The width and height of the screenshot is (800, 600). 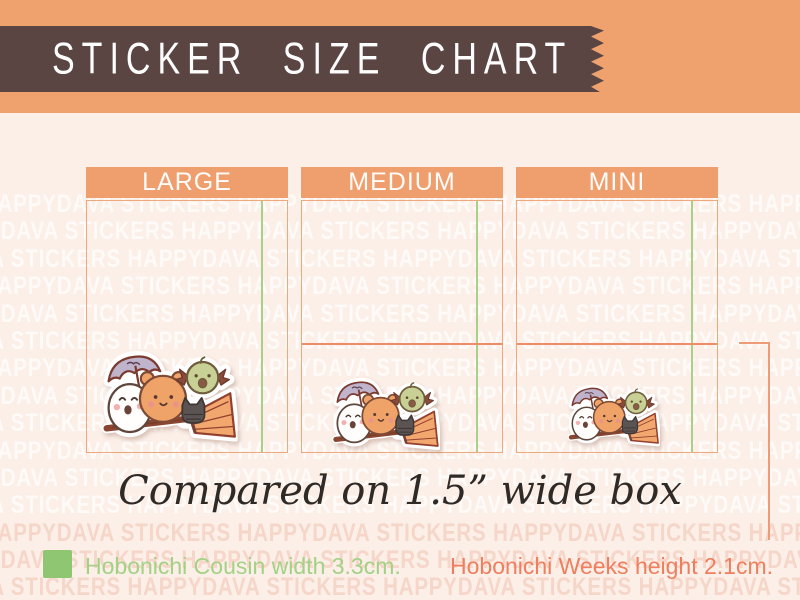 I want to click on size-box-mini: MINI, so click(x=617, y=310).